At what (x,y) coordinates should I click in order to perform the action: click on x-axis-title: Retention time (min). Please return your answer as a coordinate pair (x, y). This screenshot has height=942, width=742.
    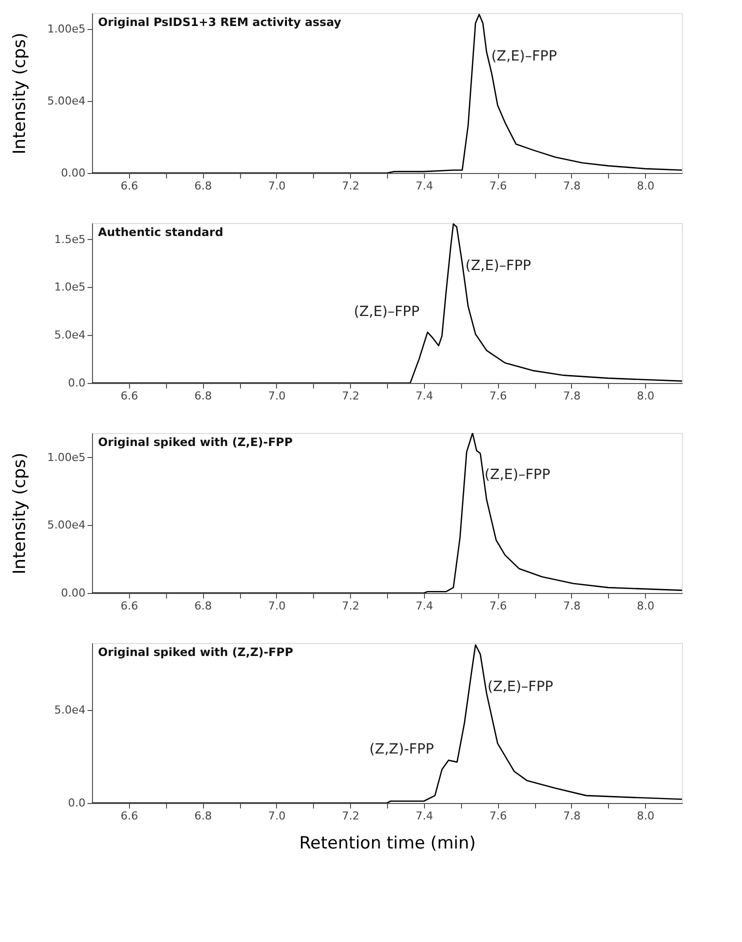
    Looking at the image, I should click on (387, 844).